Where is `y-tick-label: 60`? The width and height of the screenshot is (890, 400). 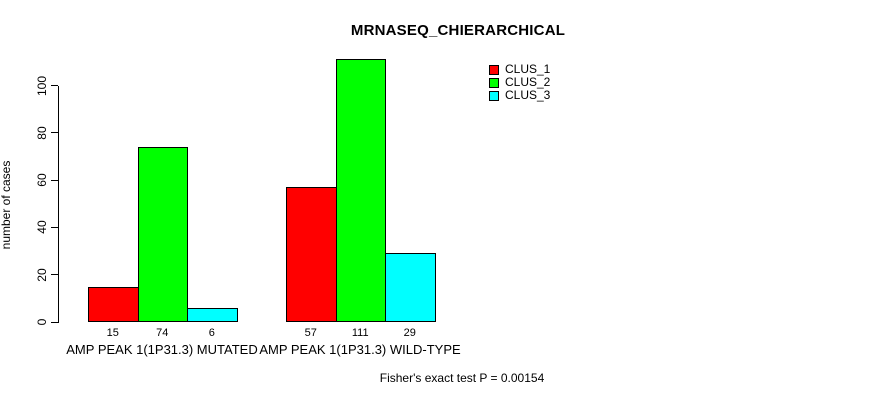 y-tick-label: 60 is located at coordinates (42, 180).